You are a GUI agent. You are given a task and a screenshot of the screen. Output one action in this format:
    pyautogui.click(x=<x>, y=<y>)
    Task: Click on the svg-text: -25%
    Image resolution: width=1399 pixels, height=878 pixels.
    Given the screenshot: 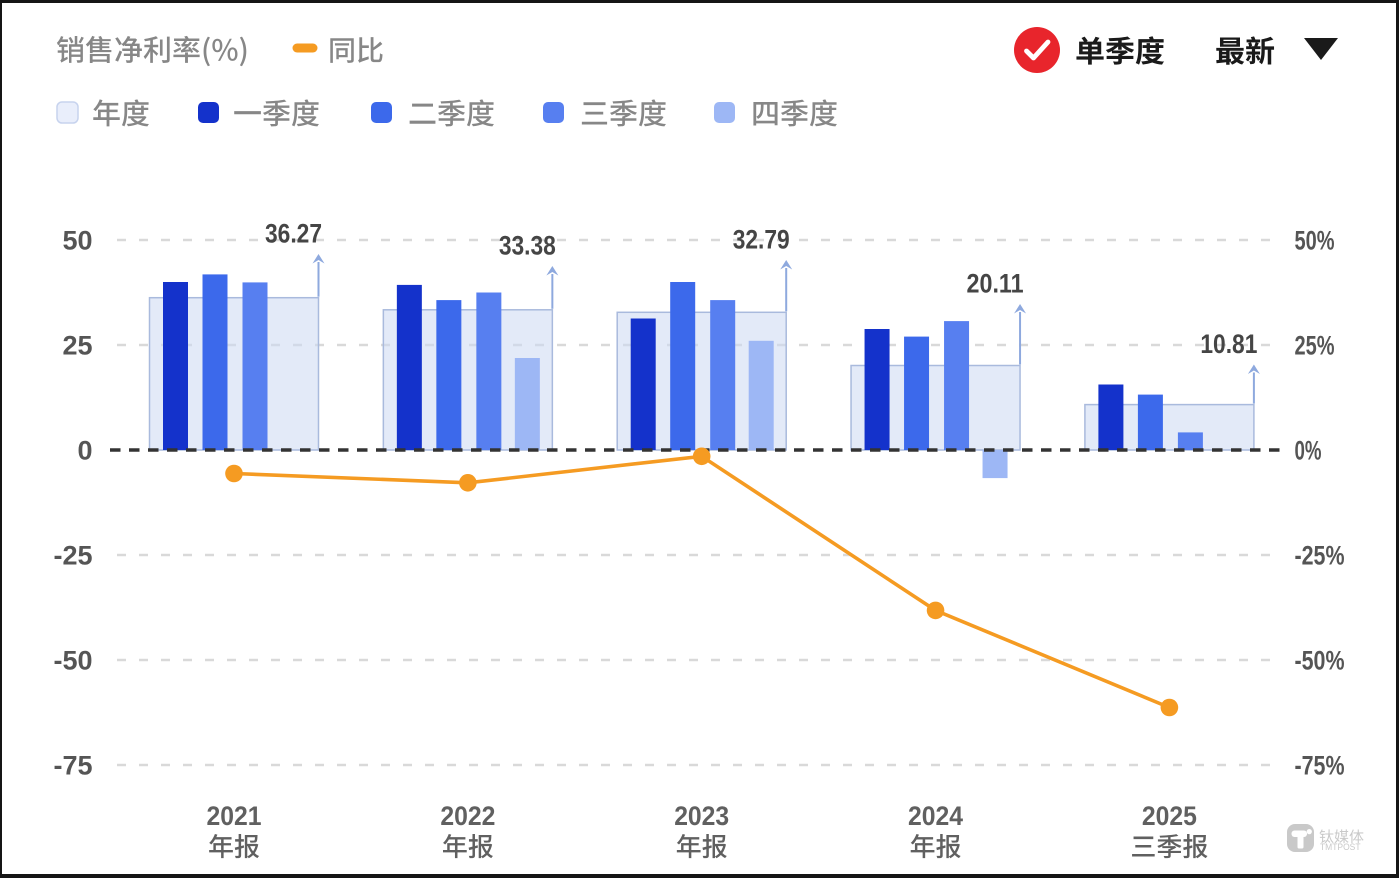 What is the action you would take?
    pyautogui.click(x=1320, y=556)
    